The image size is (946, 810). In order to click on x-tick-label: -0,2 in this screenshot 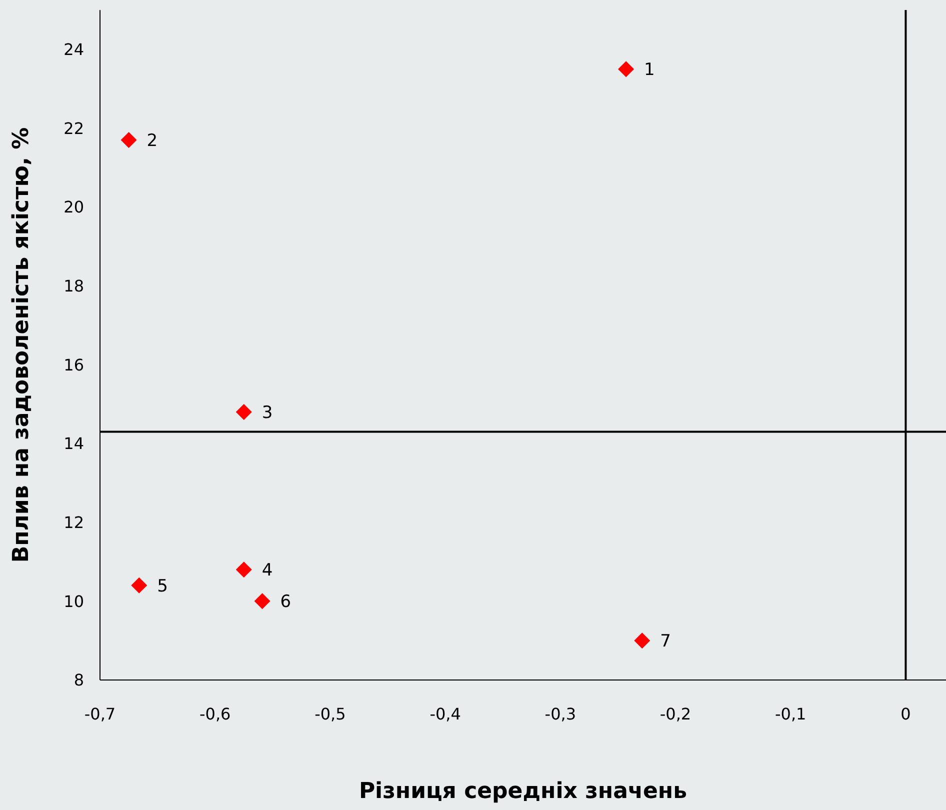, I will do `click(676, 714)`.